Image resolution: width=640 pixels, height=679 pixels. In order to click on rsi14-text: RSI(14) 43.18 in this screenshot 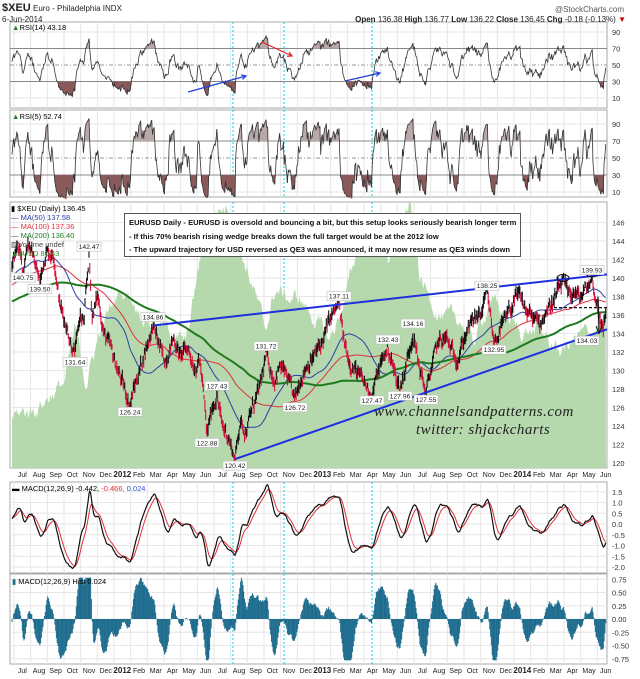, I will do `click(43, 27)`.